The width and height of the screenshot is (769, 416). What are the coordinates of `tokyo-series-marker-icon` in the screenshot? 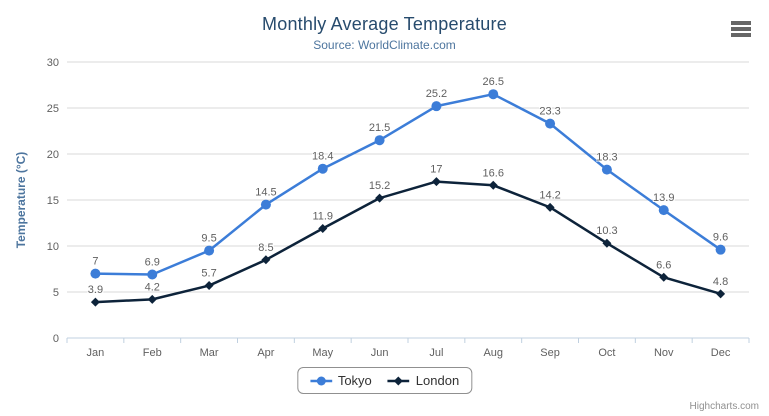 It's located at (320, 381).